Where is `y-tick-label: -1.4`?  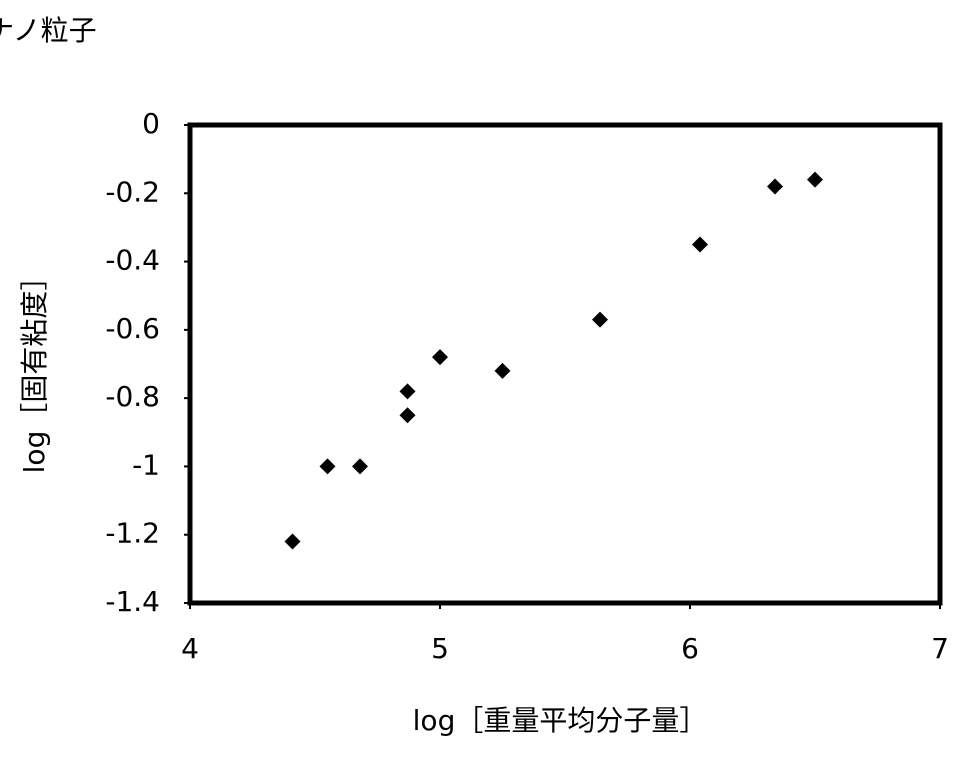
y-tick-label: -1.4 is located at coordinates (132, 601).